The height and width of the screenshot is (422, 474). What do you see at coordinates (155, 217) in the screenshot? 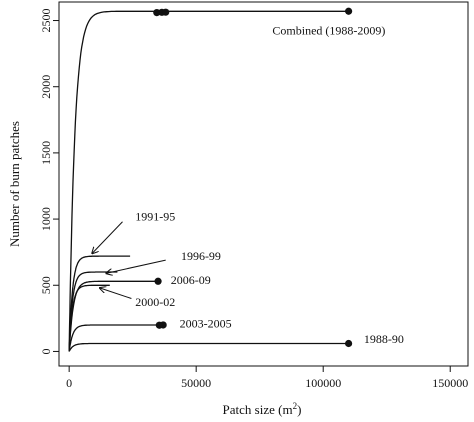
I see `annotation-label-1: 1991-95` at bounding box center [155, 217].